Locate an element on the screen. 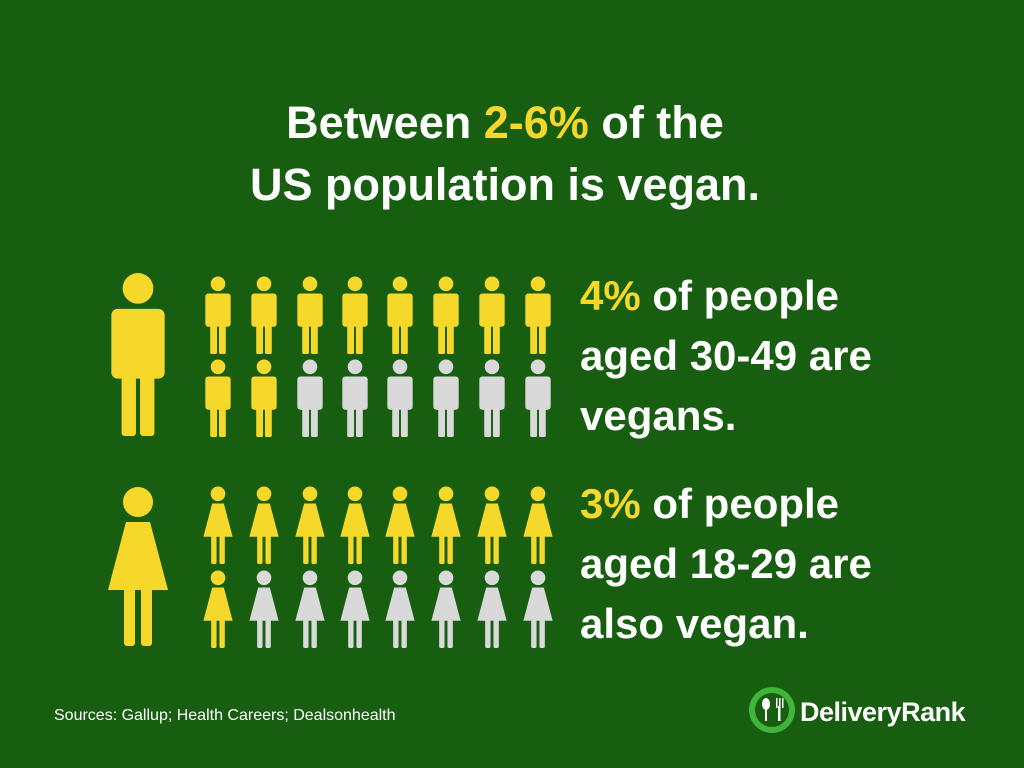 The width and height of the screenshot is (1024, 768). stat-line: aged 30-49 are is located at coordinates (726, 355).